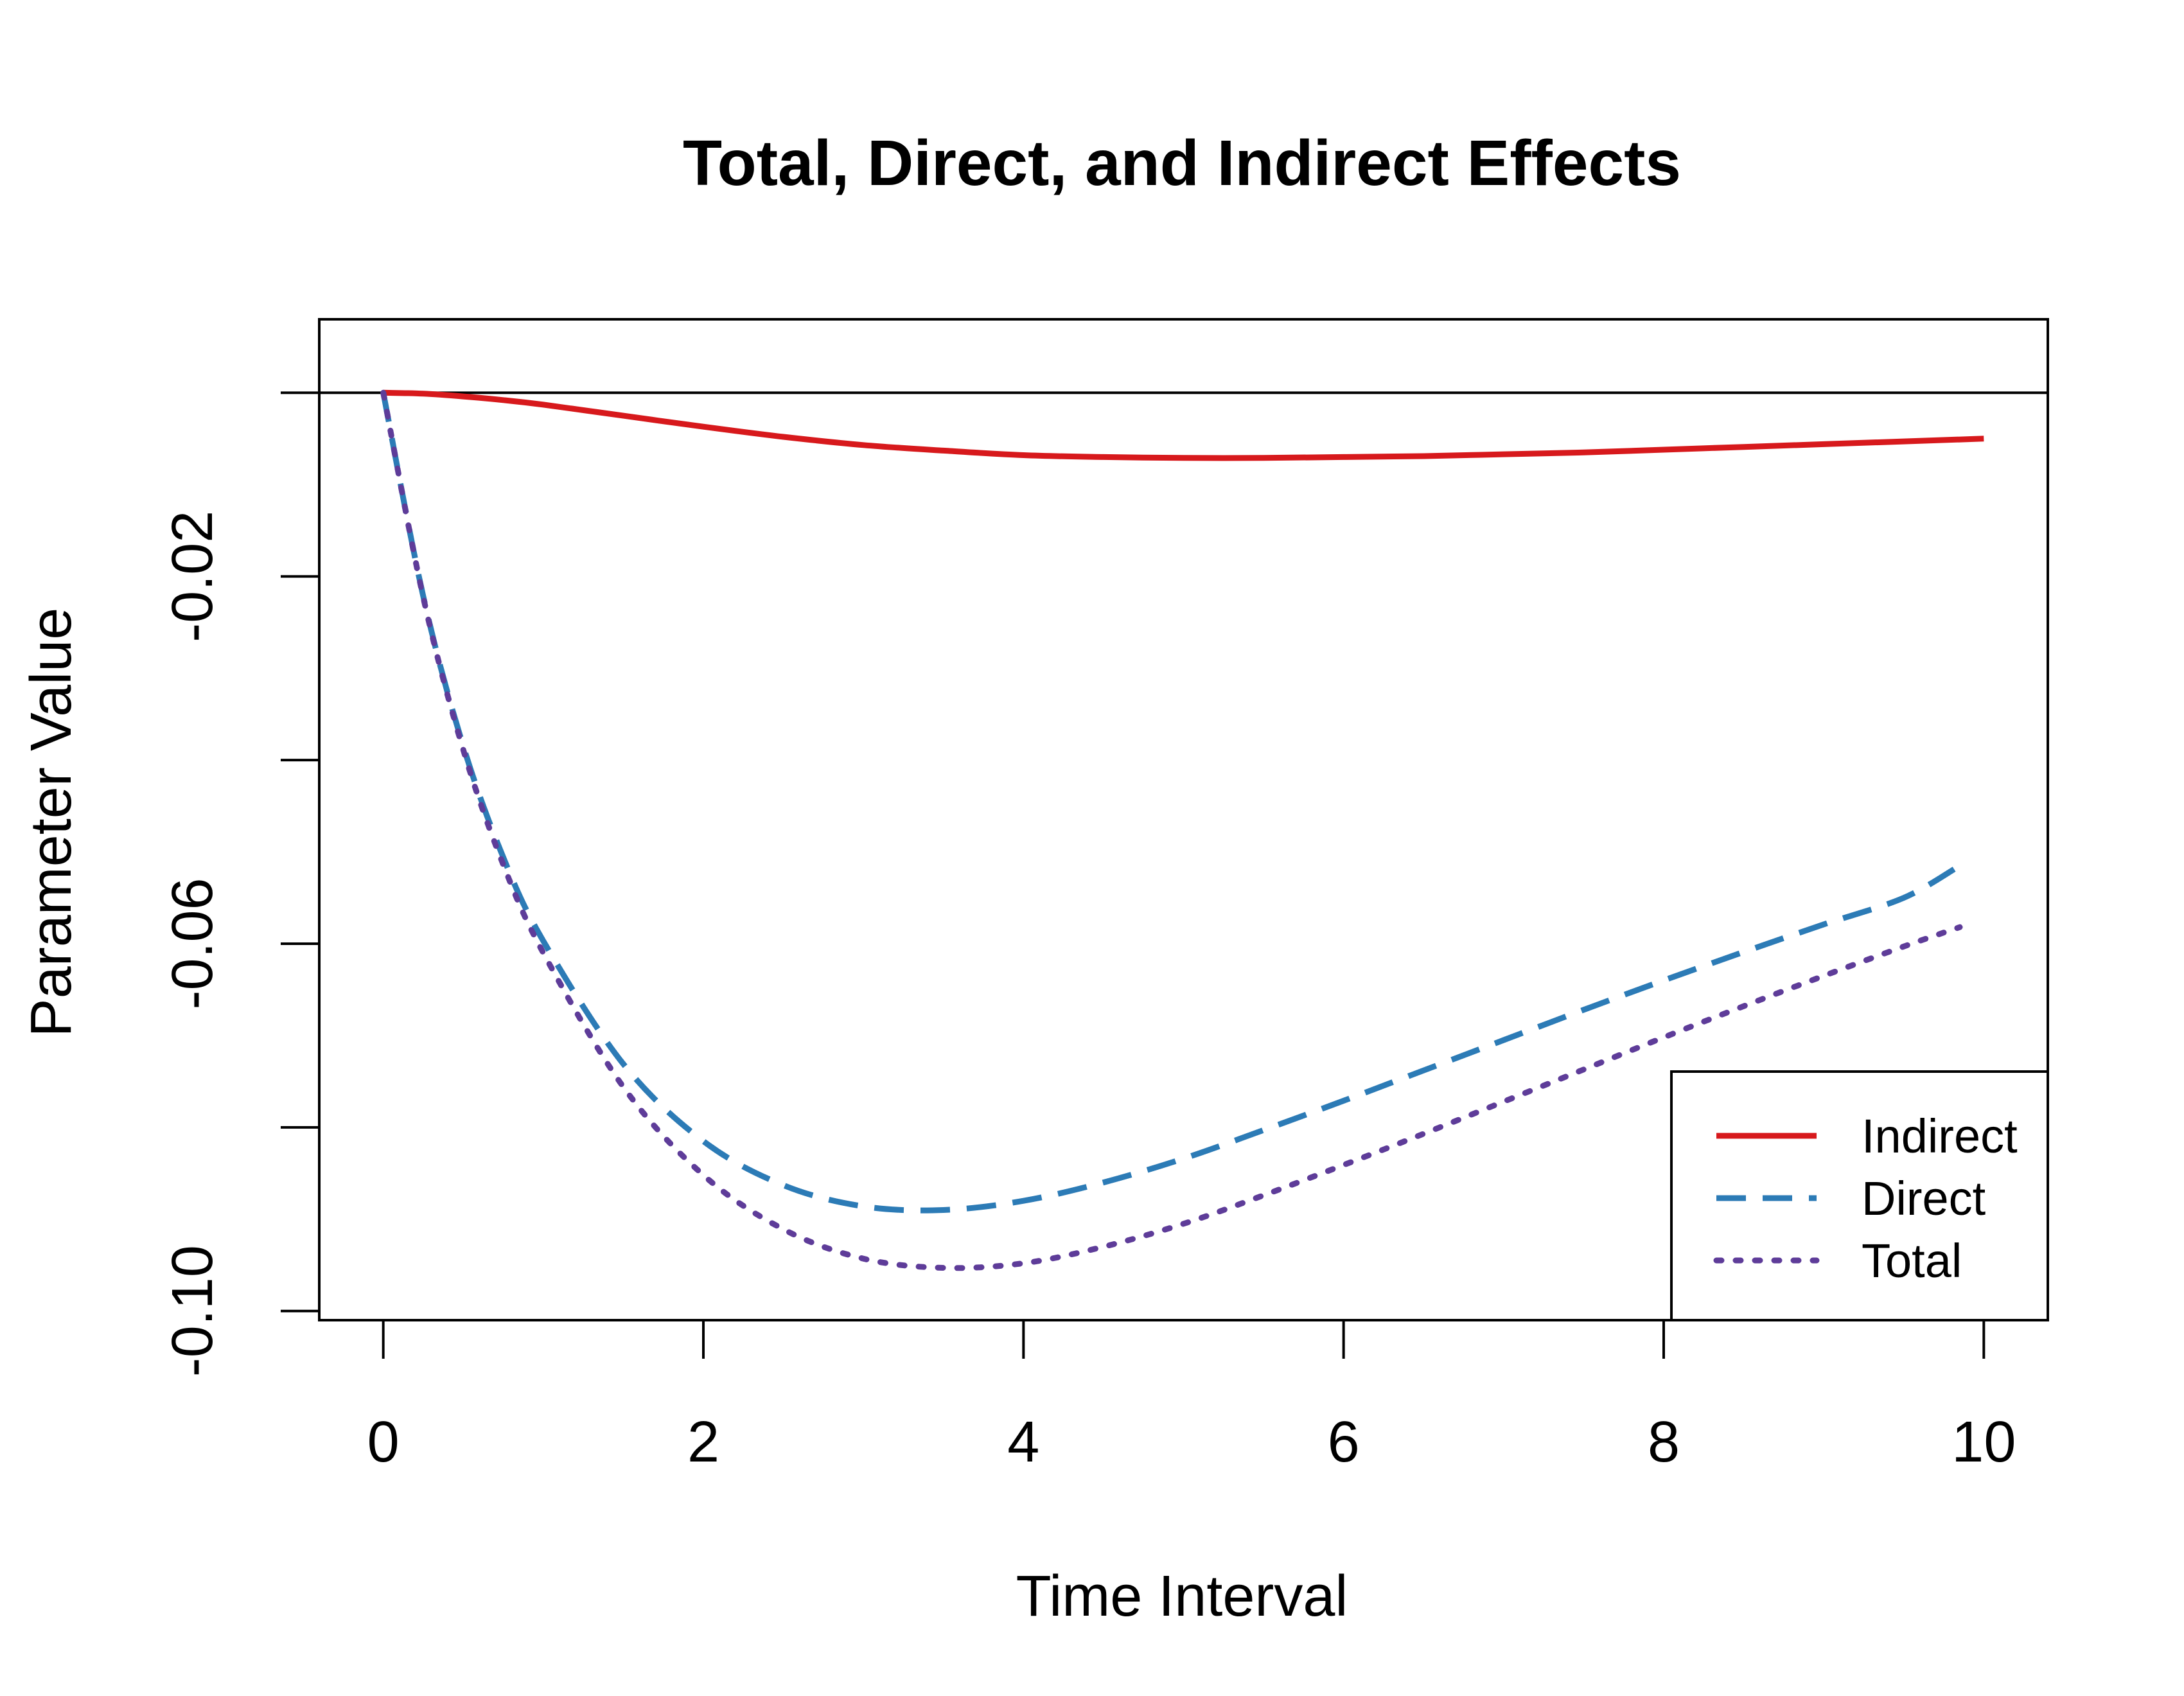 This screenshot has height=1696, width=2184. I want to click on x-tick-label: 0, so click(383, 1442).